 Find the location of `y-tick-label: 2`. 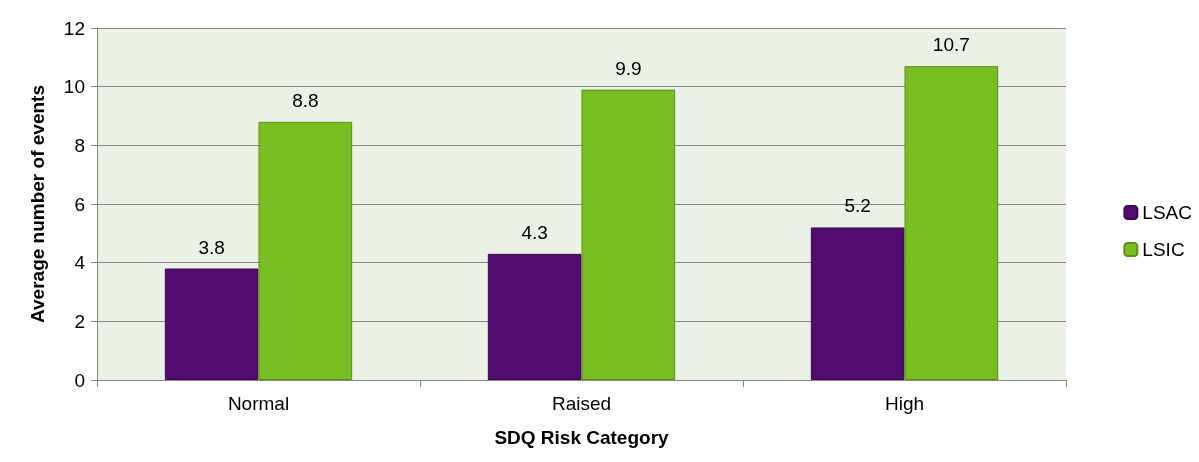

y-tick-label: 2 is located at coordinates (79, 321).